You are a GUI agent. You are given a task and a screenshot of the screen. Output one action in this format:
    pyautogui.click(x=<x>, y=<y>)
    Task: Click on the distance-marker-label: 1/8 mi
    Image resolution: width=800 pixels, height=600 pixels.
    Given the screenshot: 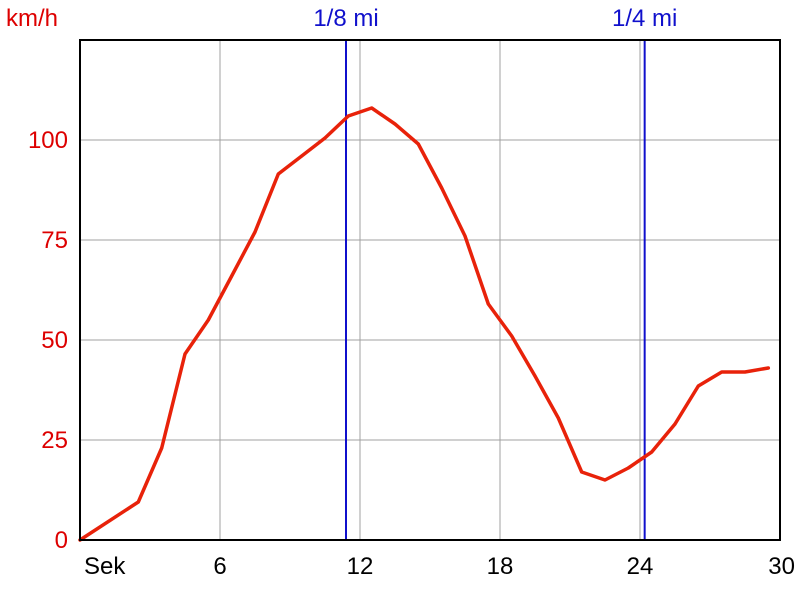 What is the action you would take?
    pyautogui.click(x=345, y=18)
    